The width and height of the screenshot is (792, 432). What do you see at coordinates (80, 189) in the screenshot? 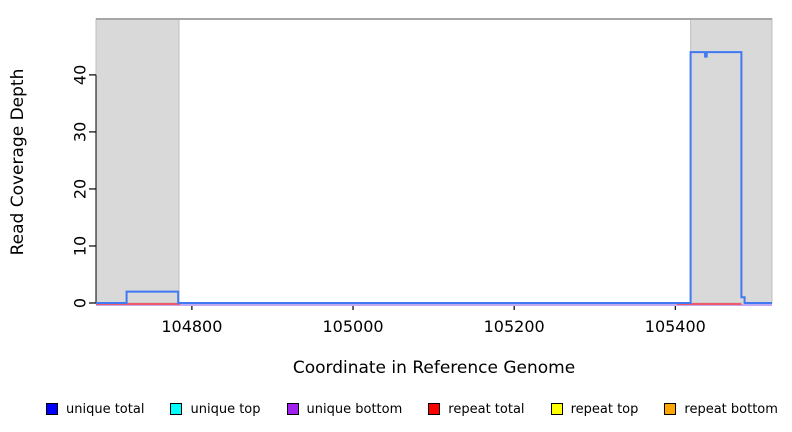
I see `y-tick-label: 20` at bounding box center [80, 189].